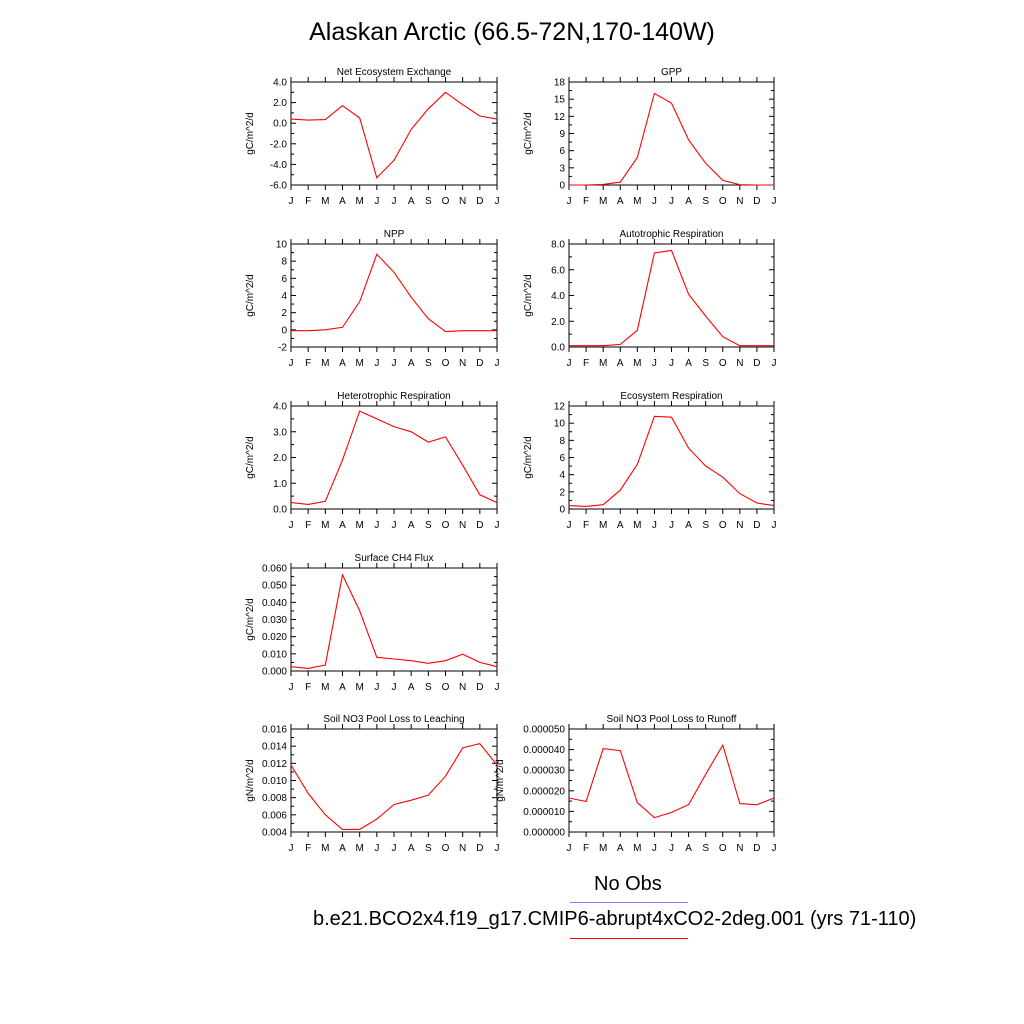 The height and width of the screenshot is (1024, 1024). Describe the element at coordinates (274, 586) in the screenshot. I see `y-tick-label: 0.050` at that location.